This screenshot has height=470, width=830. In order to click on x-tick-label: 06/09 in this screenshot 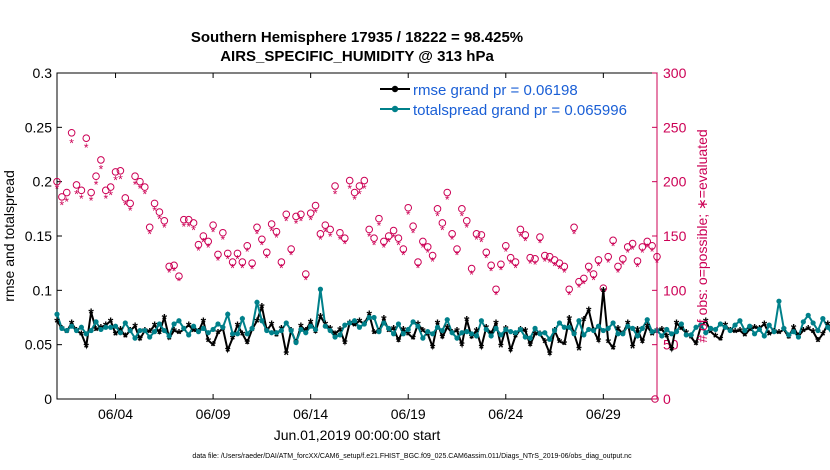, I will do `click(213, 414)`.